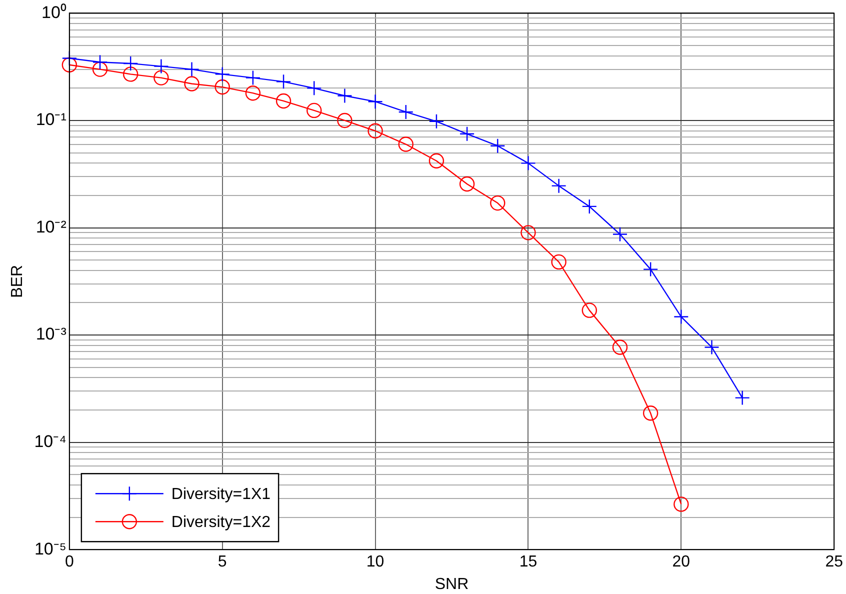 Image resolution: width=846 pixels, height=594 pixels. Describe the element at coordinates (528, 562) in the screenshot. I see `x-tick-label: 15` at that location.